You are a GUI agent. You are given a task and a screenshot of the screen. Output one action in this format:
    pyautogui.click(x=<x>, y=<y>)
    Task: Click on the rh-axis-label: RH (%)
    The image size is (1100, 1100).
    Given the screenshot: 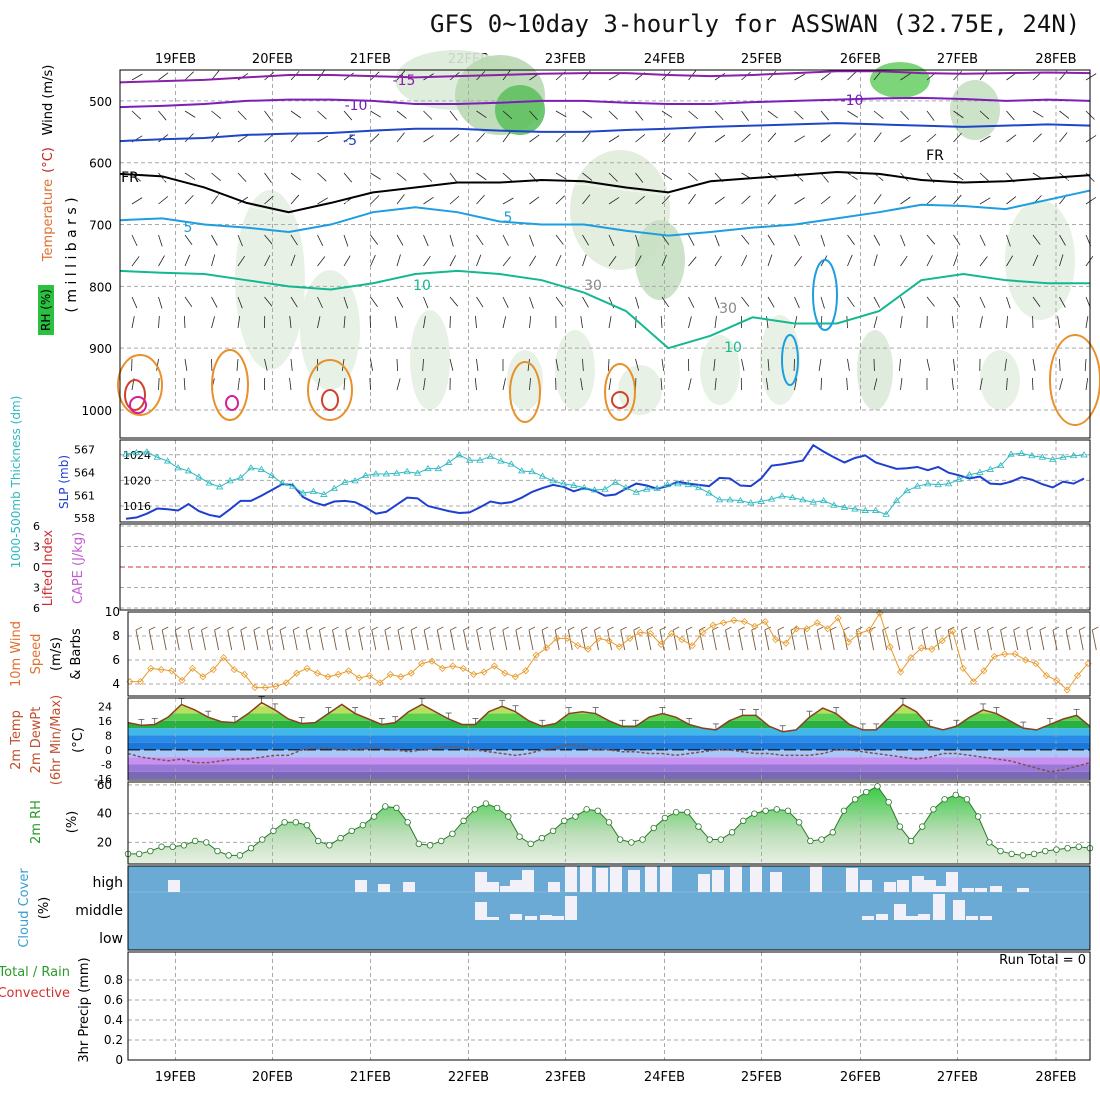 What is the action you would take?
    pyautogui.click(x=46, y=310)
    